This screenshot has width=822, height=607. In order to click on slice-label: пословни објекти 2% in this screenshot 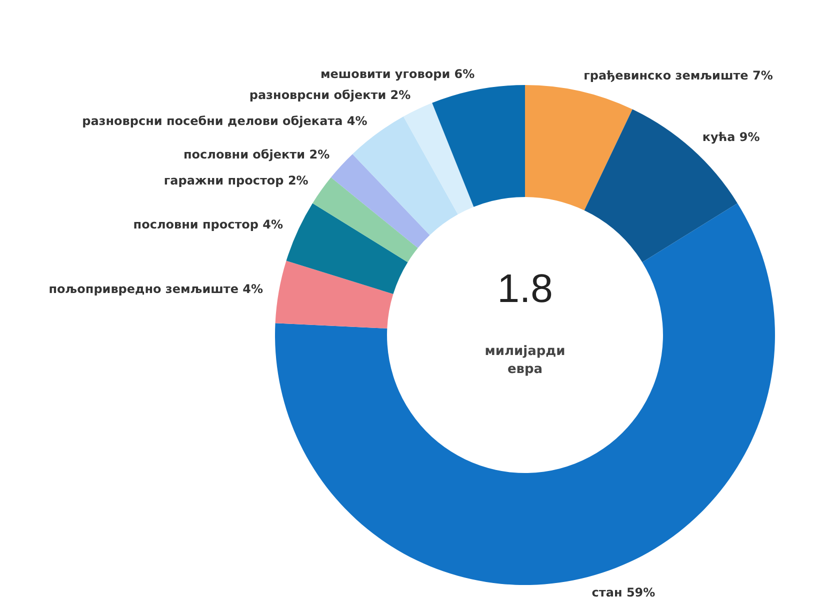, I will do `click(257, 155)`.